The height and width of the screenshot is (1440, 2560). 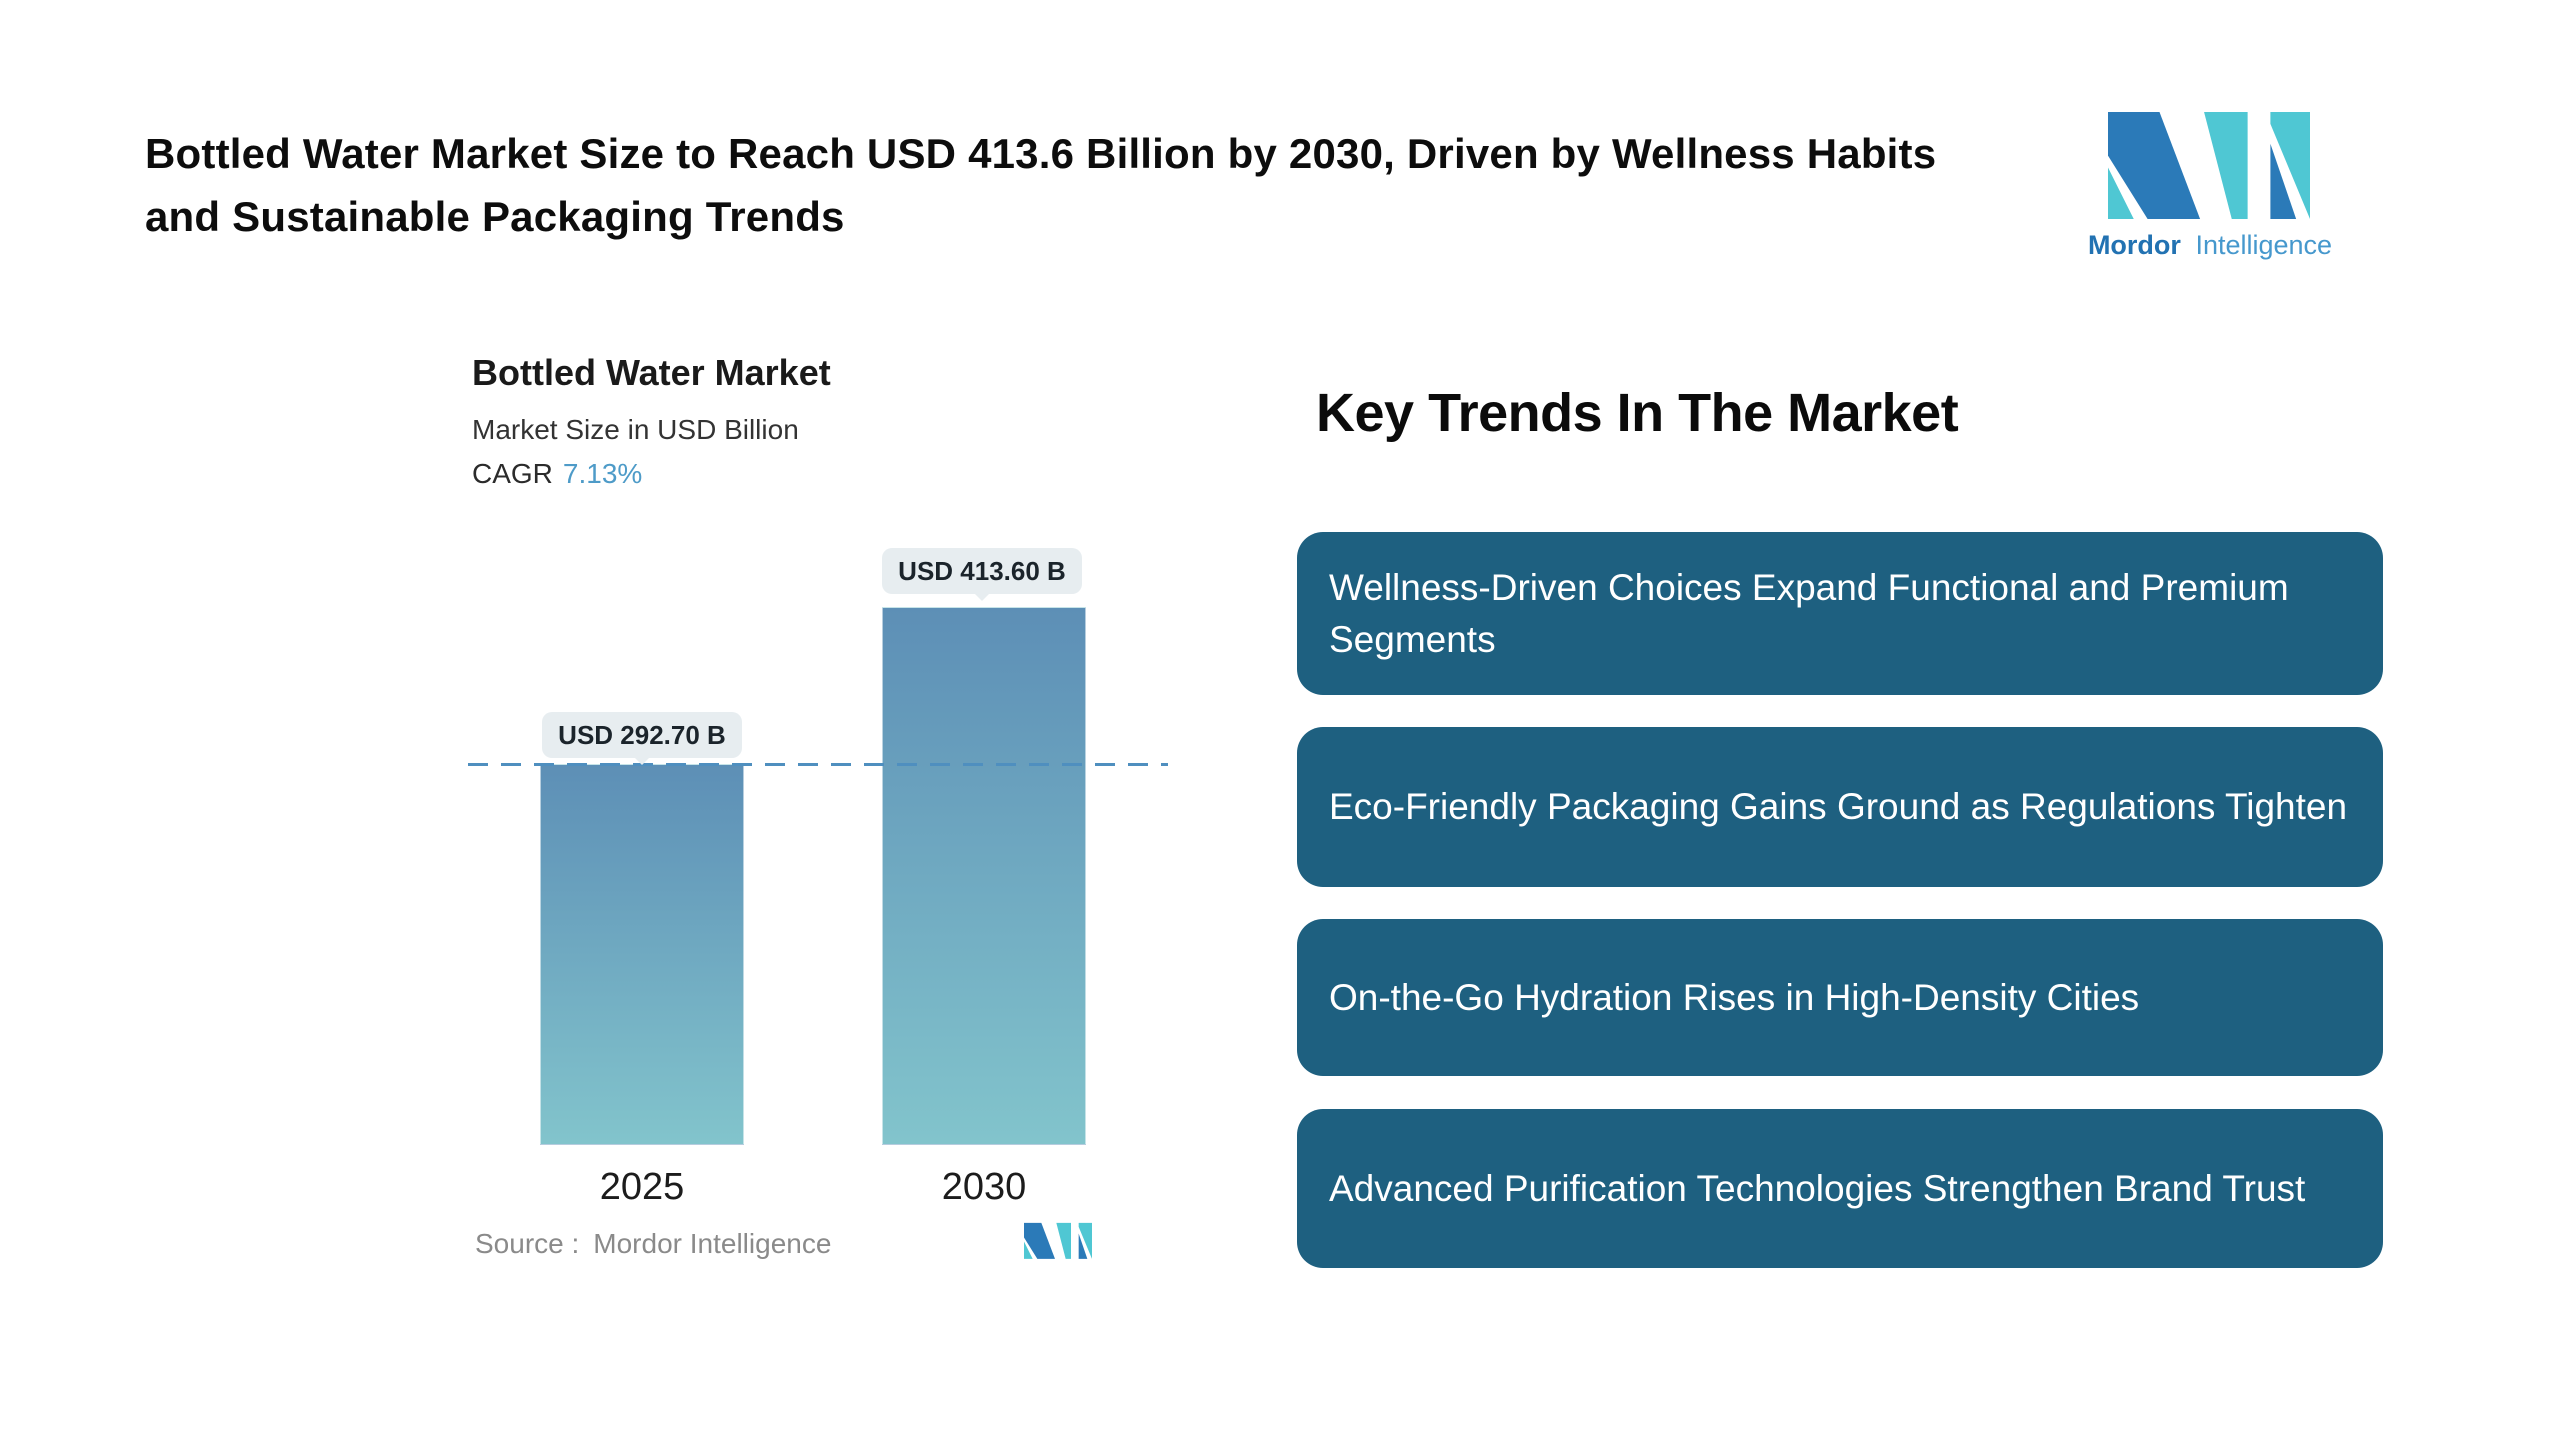 I want to click on mordor-intelligence-mark-icon, so click(x=2209, y=165).